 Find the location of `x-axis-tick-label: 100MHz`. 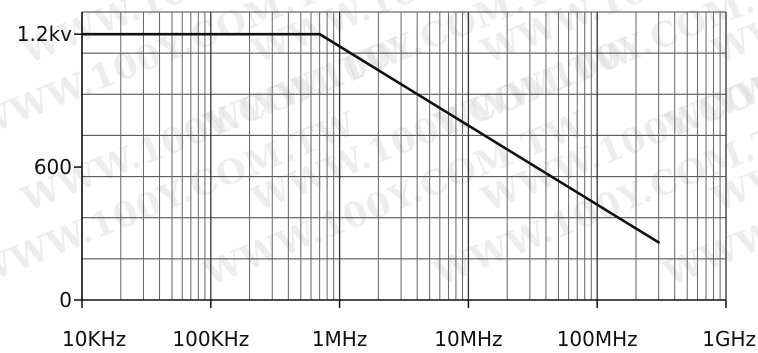

x-axis-tick-label: 100MHz is located at coordinates (597, 339).